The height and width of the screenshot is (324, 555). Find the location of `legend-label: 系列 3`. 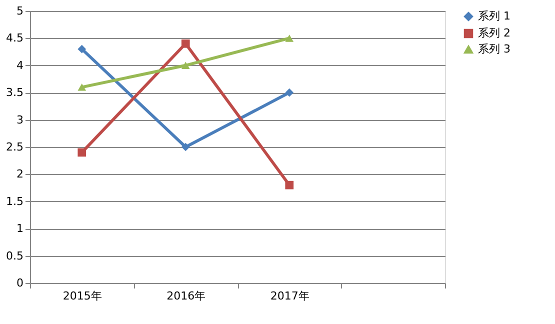

legend-label: 系列 3 is located at coordinates (494, 49).